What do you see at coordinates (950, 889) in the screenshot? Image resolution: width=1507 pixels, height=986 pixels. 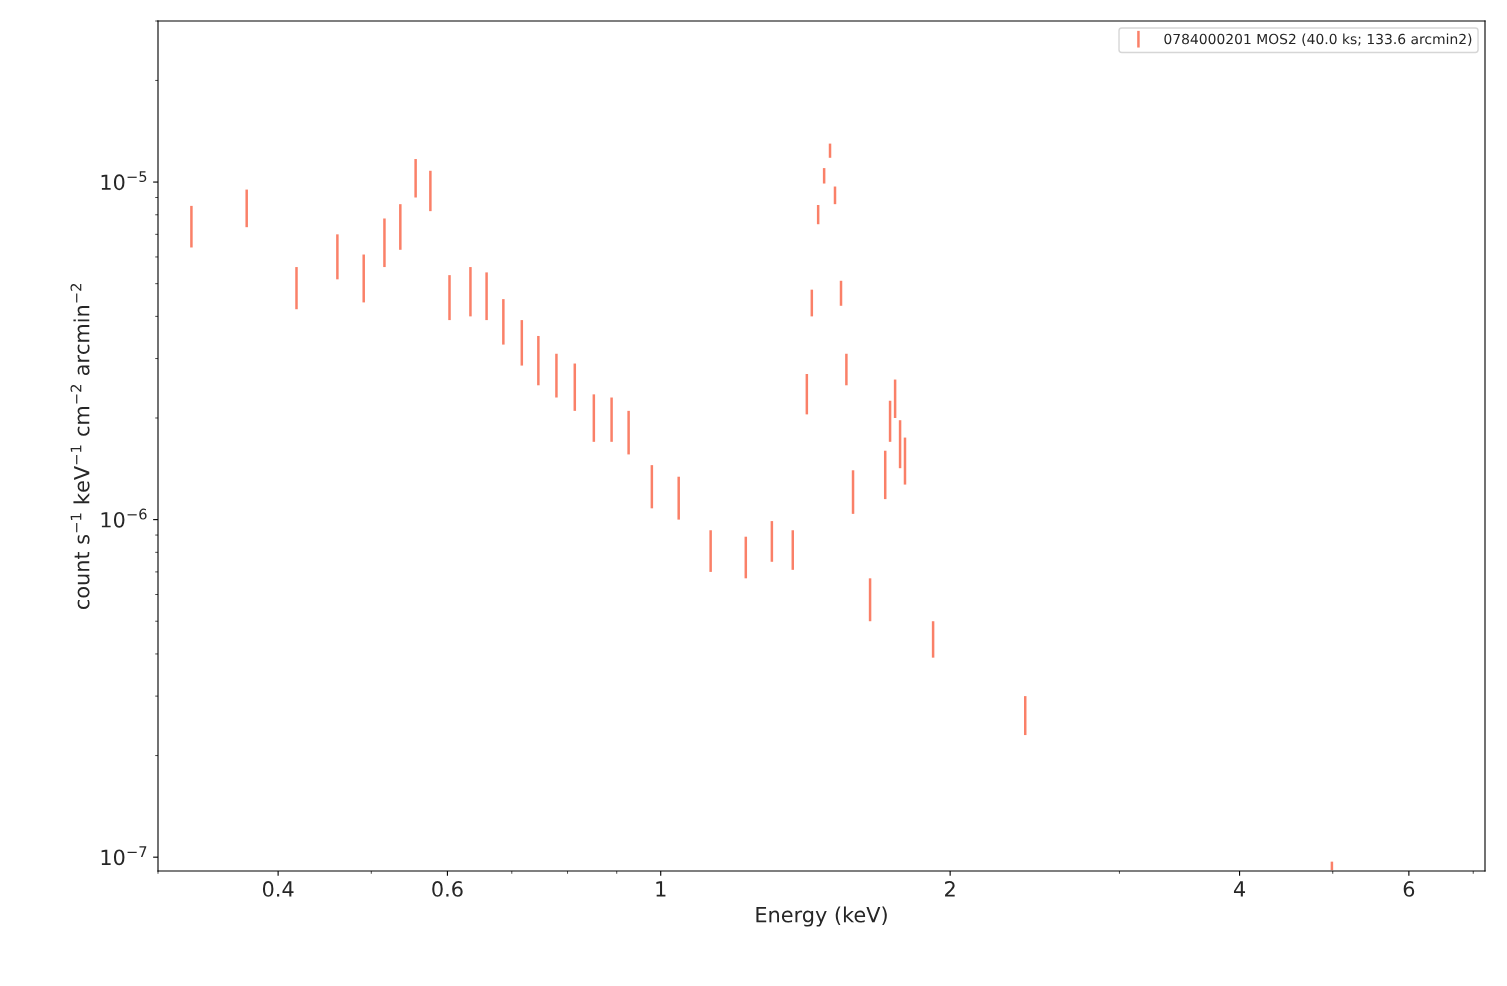 I see `x-tick-label: 2` at bounding box center [950, 889].